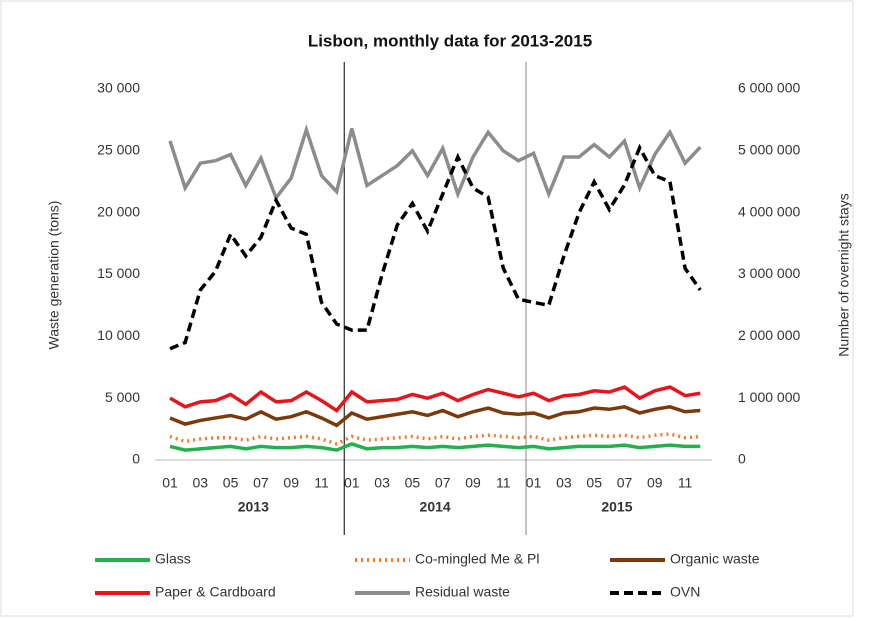  I want to click on y-tick-label: 10 000, so click(118, 335).